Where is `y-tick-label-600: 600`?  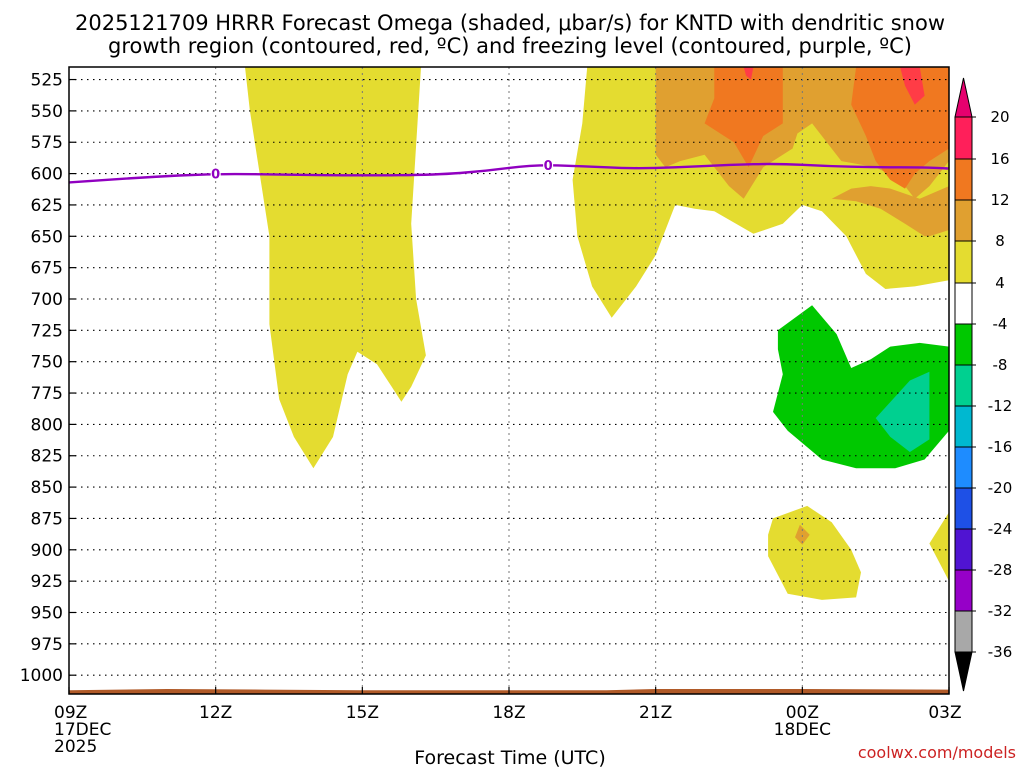 y-tick-label-600: 600 is located at coordinates (47, 175).